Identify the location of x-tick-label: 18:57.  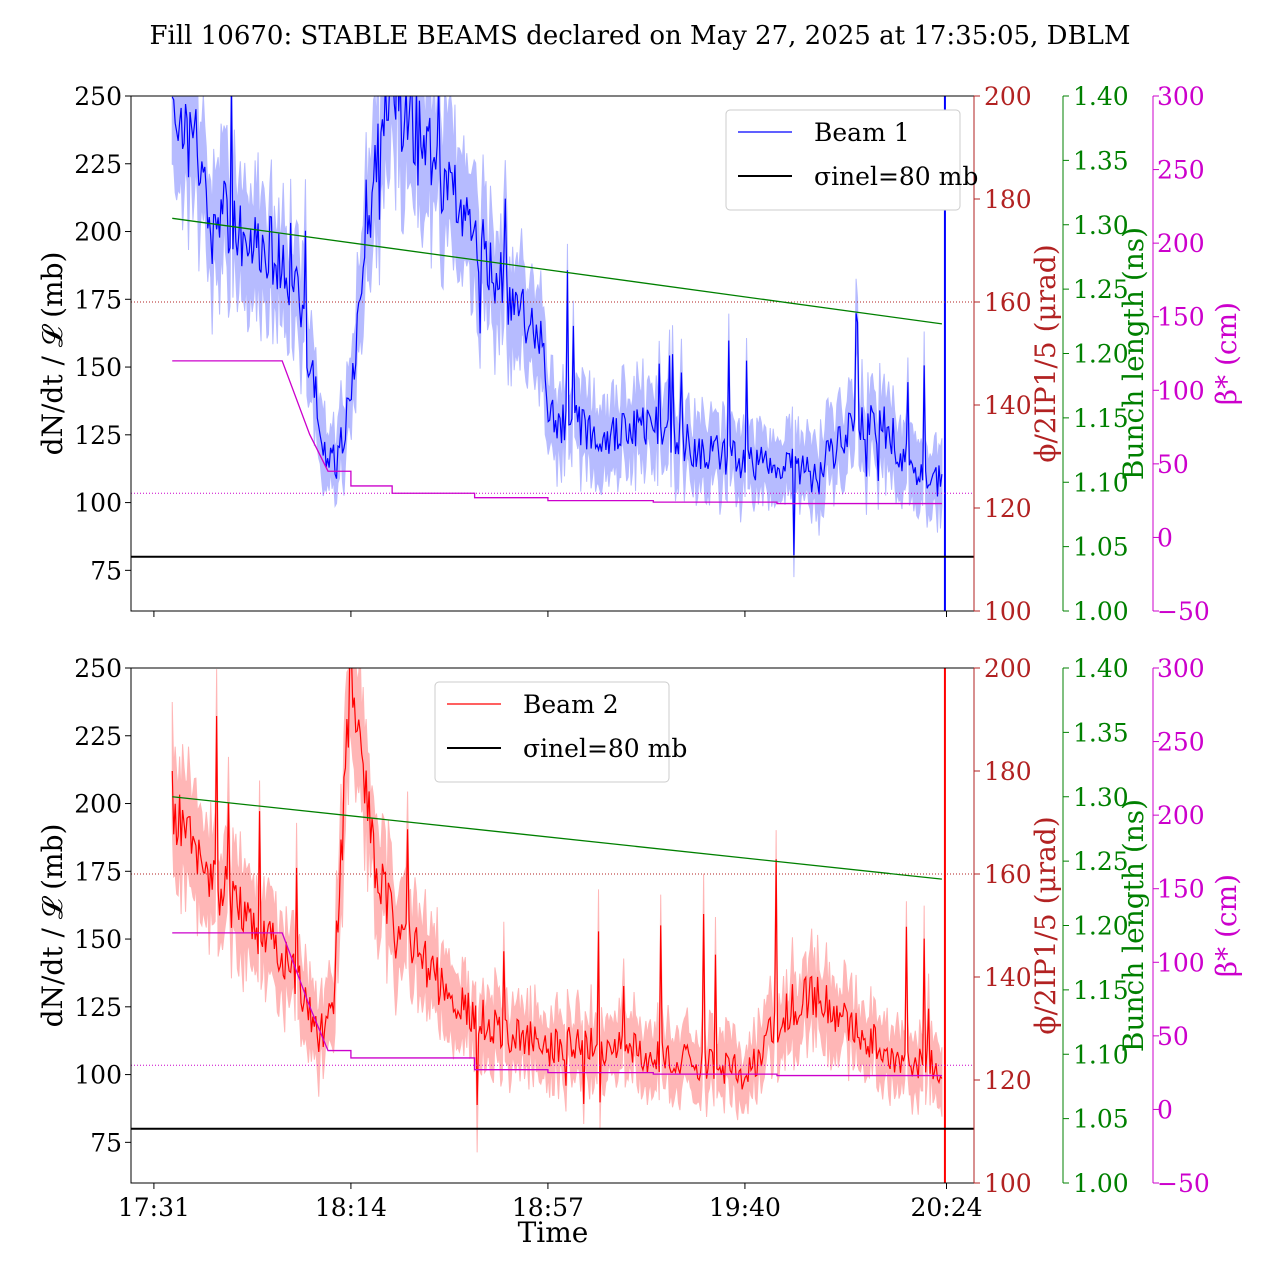
(548, 1207).